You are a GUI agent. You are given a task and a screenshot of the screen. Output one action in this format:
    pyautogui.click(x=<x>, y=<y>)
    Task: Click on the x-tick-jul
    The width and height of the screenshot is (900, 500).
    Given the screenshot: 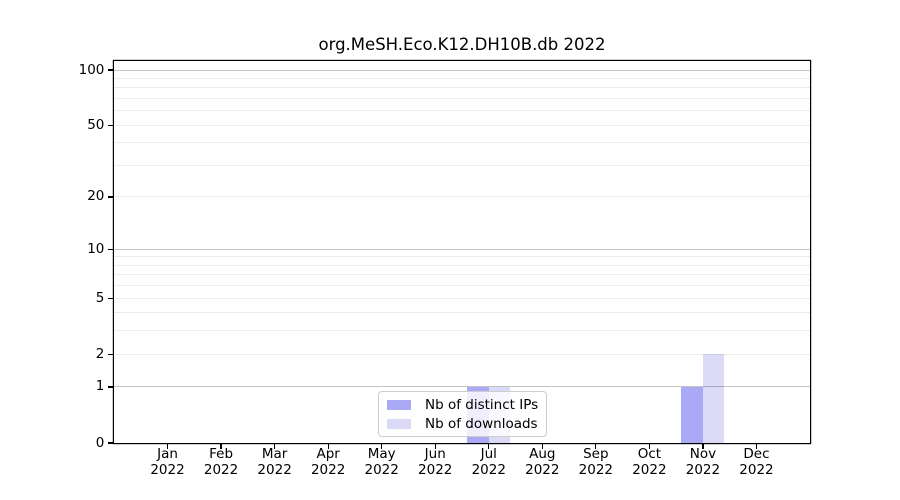 What is the action you would take?
    pyautogui.click(x=489, y=447)
    